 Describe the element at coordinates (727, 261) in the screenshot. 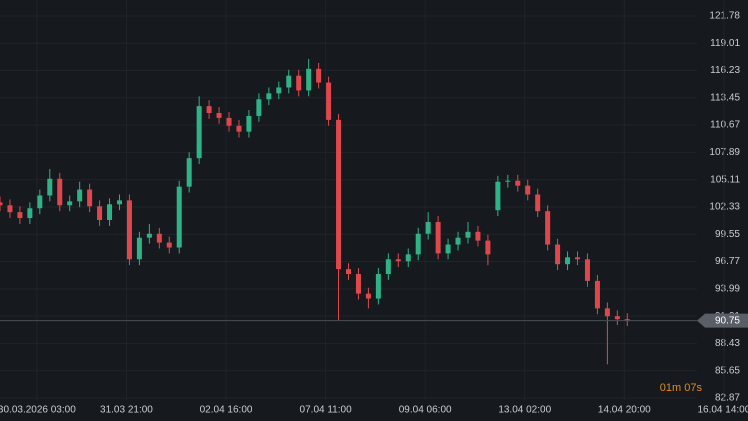

I see `y-tick-label: 96.77` at that location.